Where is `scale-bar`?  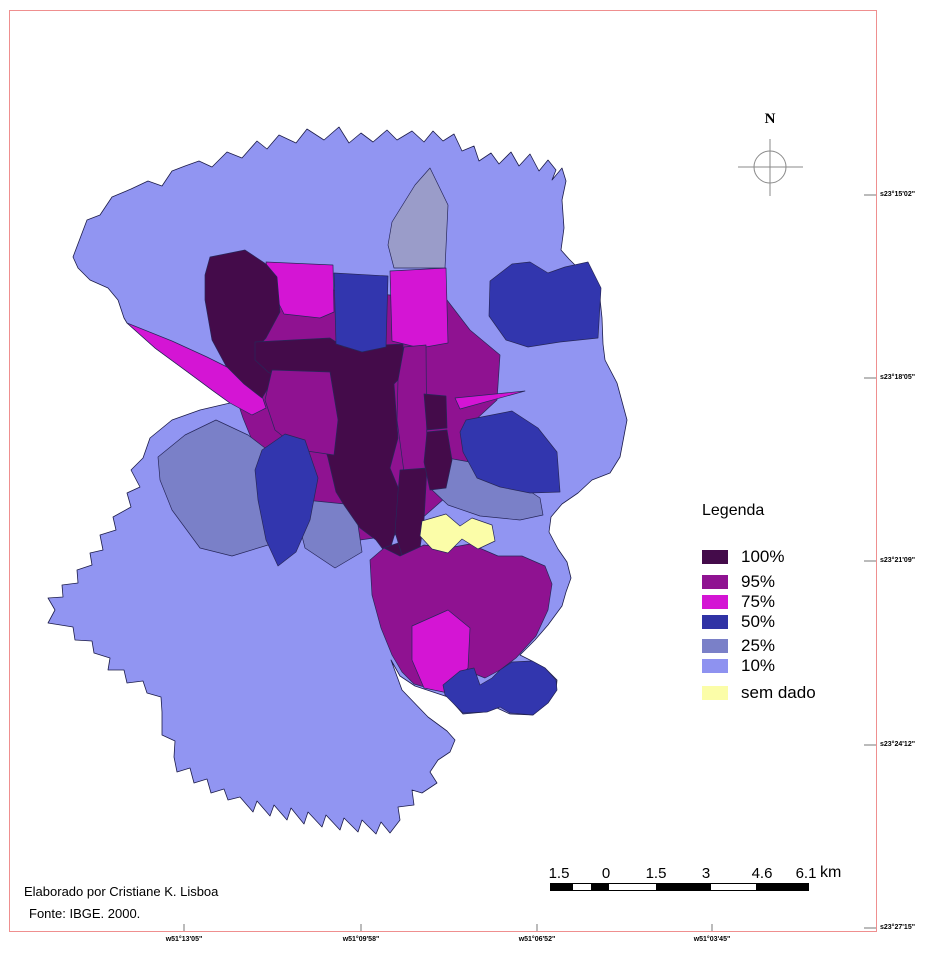 scale-bar is located at coordinates (679, 887).